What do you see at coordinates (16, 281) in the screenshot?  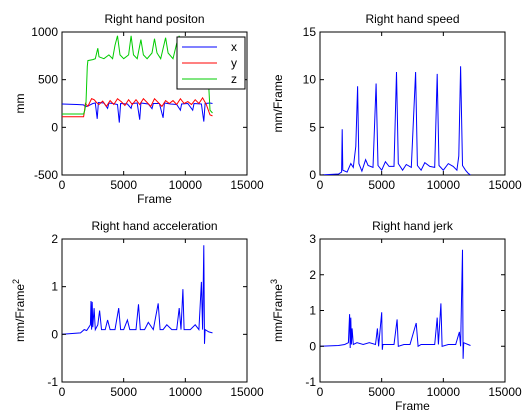 I see `acceleration-y-axis-label-exponent: 2` at bounding box center [16, 281].